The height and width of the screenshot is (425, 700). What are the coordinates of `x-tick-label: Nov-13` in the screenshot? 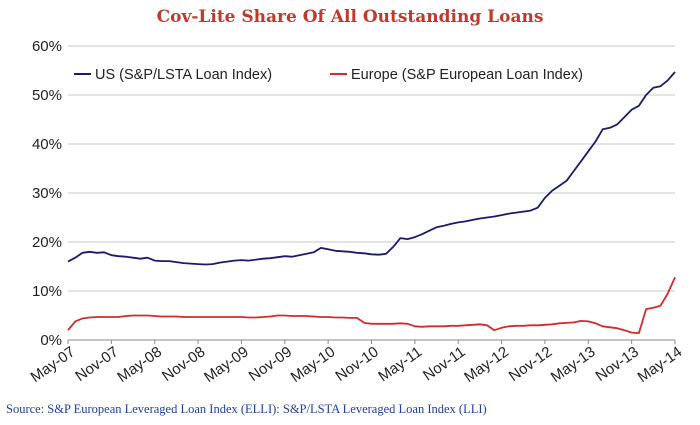 It's located at (617, 364).